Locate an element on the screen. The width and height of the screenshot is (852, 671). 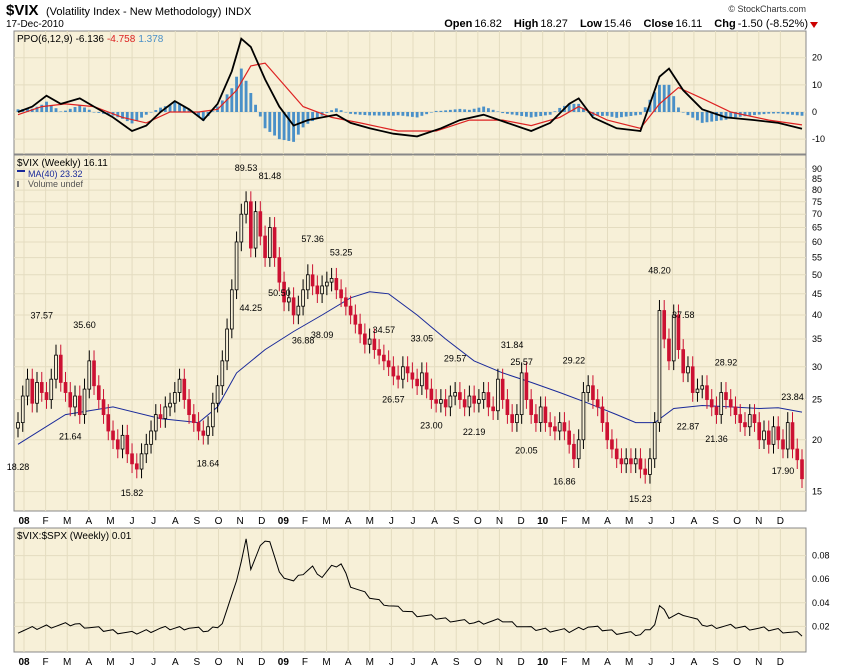
price-annotation: 23.00 is located at coordinates (431, 426).